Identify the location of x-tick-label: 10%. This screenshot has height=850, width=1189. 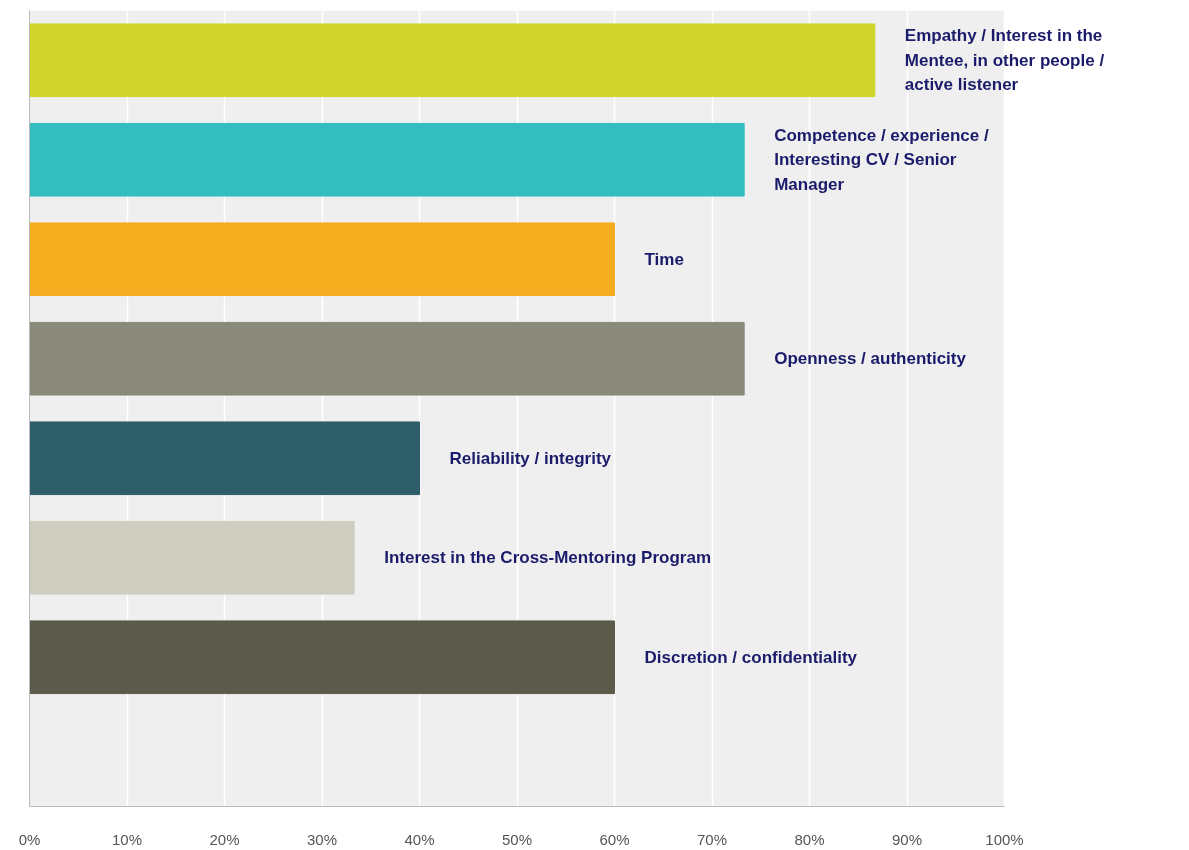
(127, 839).